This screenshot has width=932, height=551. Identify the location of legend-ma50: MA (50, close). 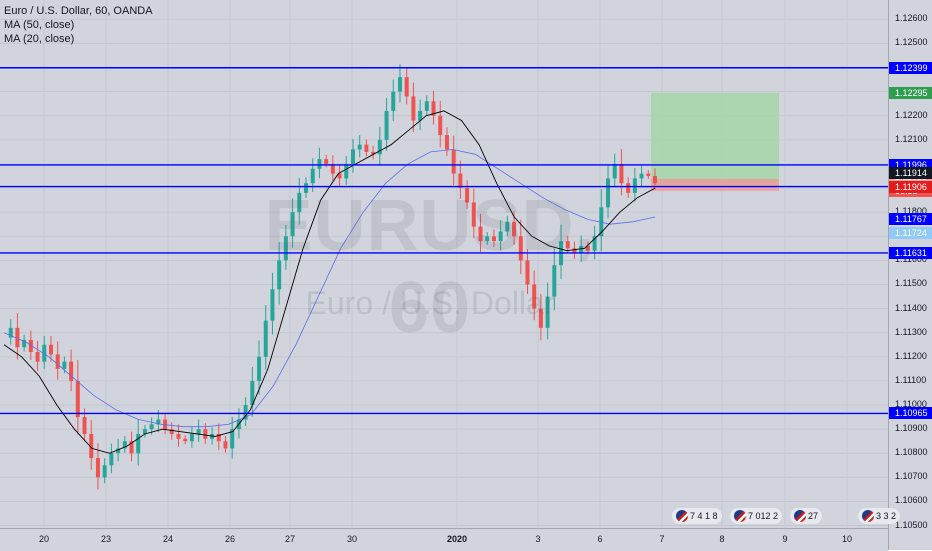
(39, 25).